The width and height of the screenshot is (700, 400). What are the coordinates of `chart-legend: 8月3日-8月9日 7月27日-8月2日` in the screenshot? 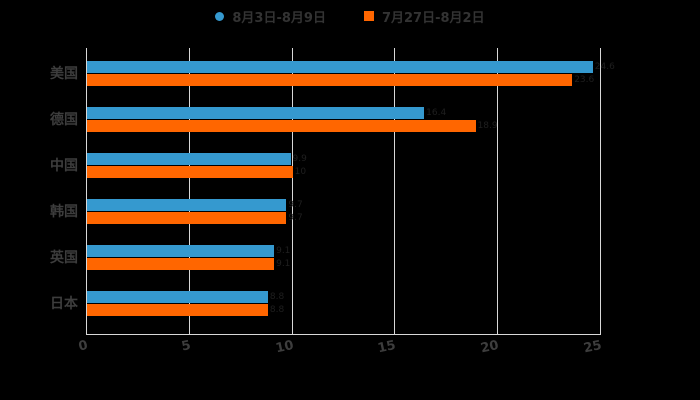 It's located at (350, 16).